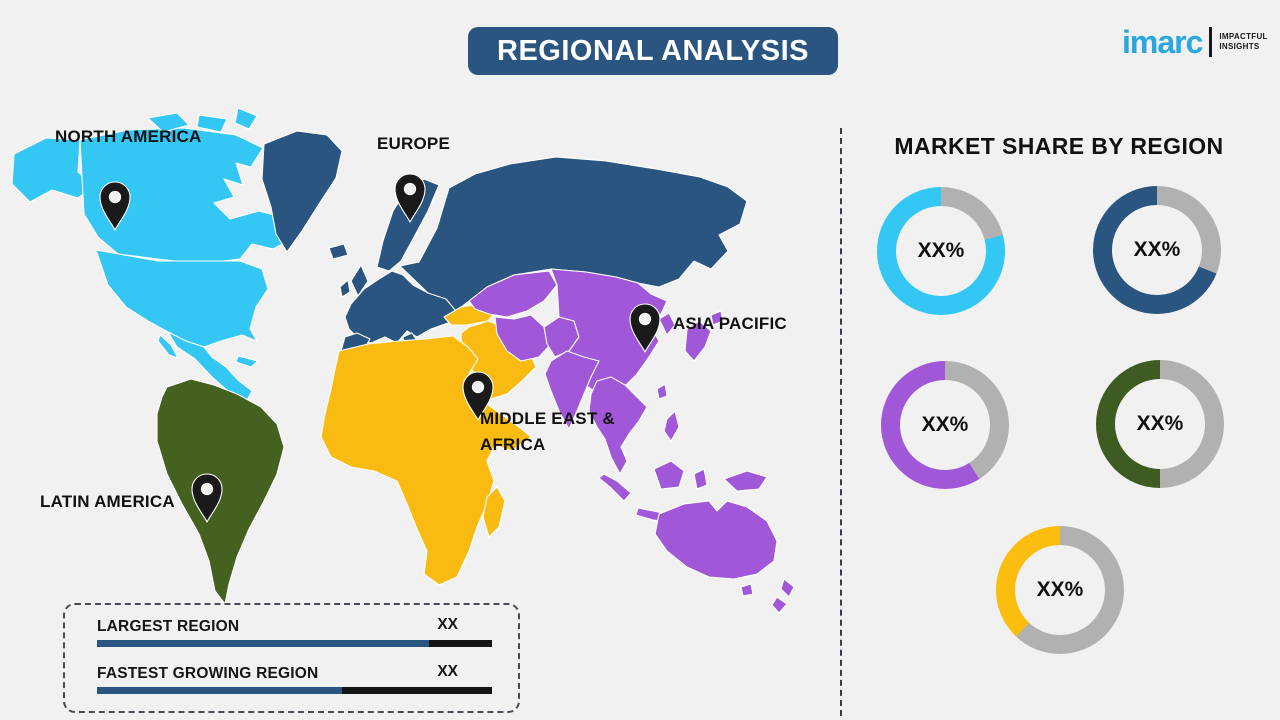 The width and height of the screenshot is (1280, 720). I want to click on imarc-logo-wordmark: imarc, so click(1162, 42).